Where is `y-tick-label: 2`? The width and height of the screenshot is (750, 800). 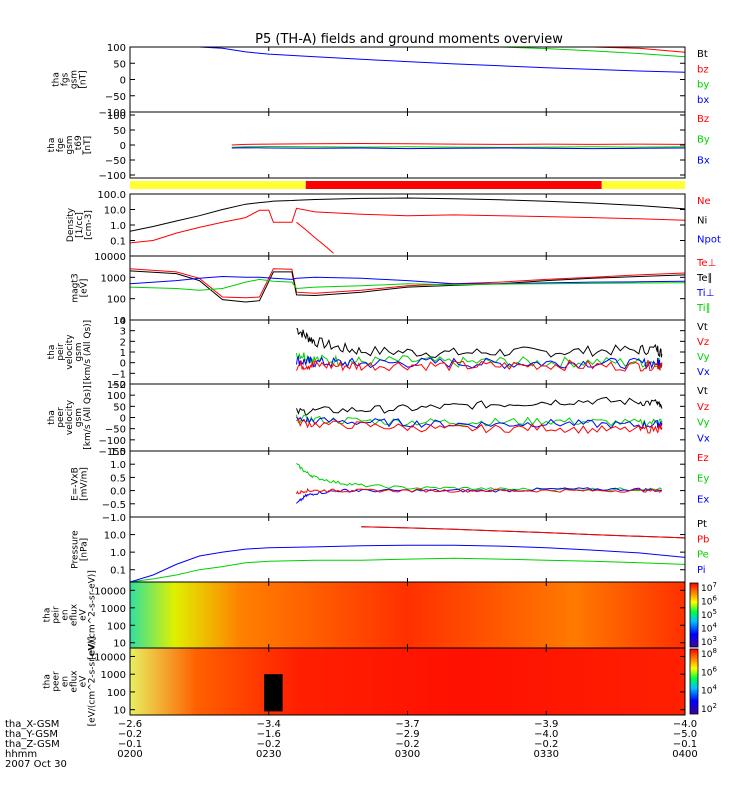 y-tick-label: 2 is located at coordinates (123, 342).